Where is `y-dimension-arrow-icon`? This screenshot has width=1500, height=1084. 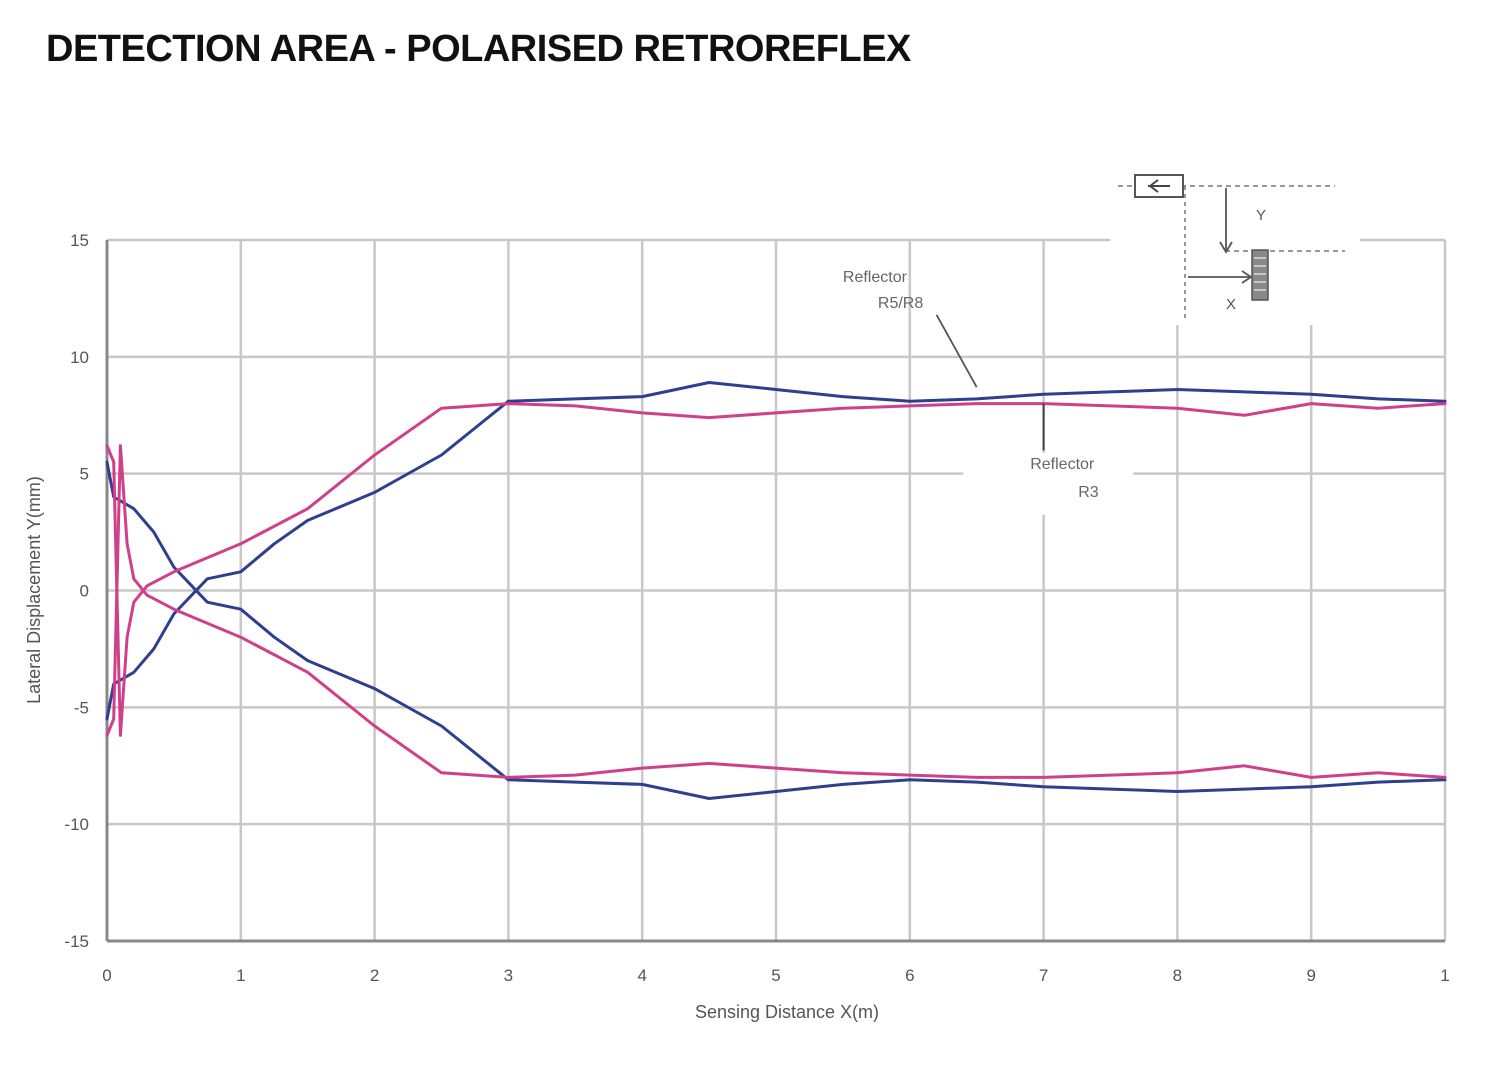 y-dimension-arrow-icon is located at coordinates (1226, 247).